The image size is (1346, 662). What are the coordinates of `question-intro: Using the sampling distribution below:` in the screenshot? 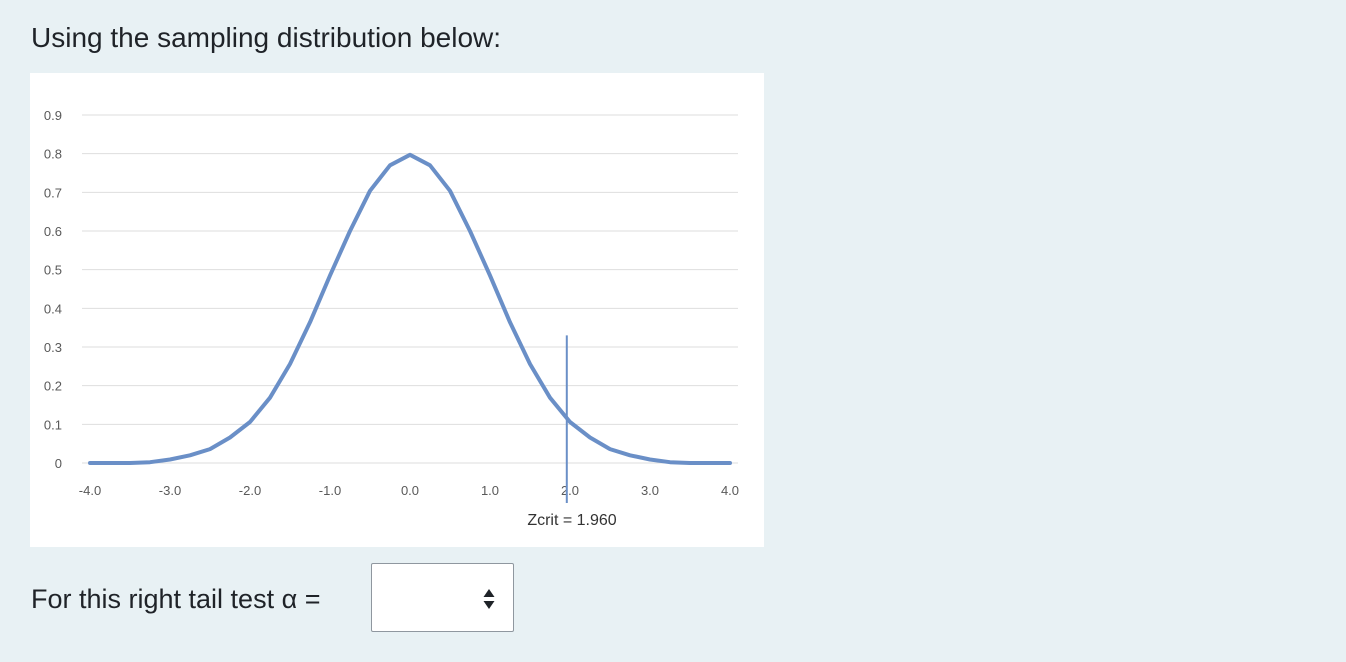 It's located at (266, 37).